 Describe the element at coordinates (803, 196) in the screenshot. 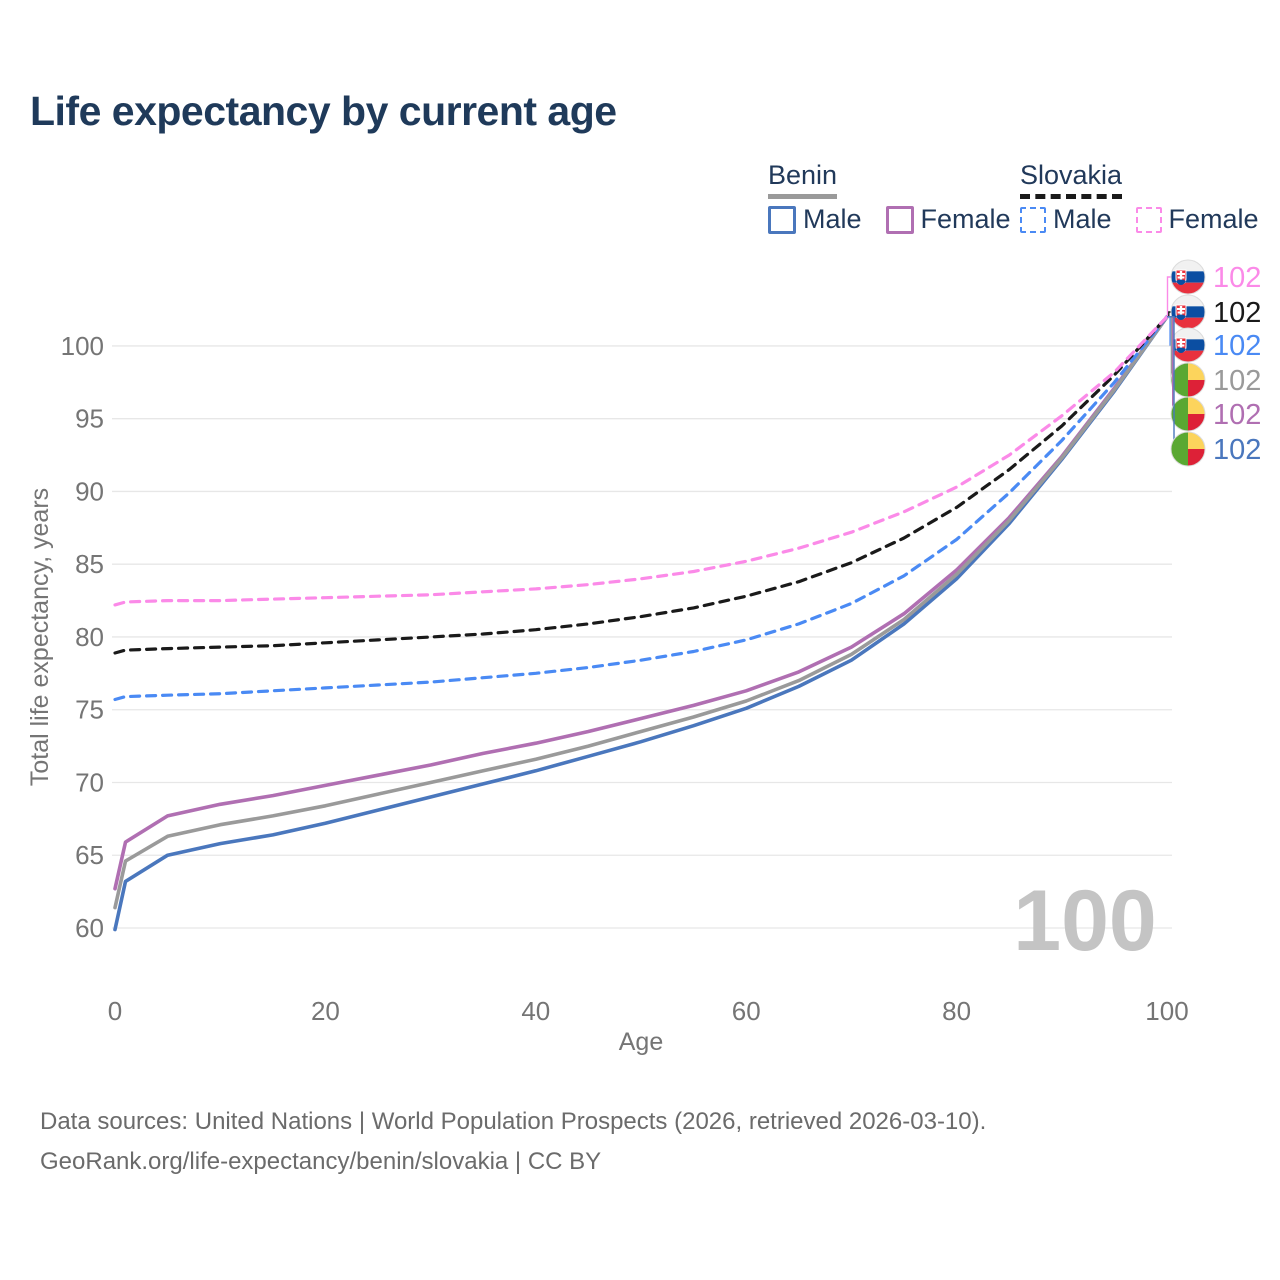

I see `benin-line-style-swatch` at that location.